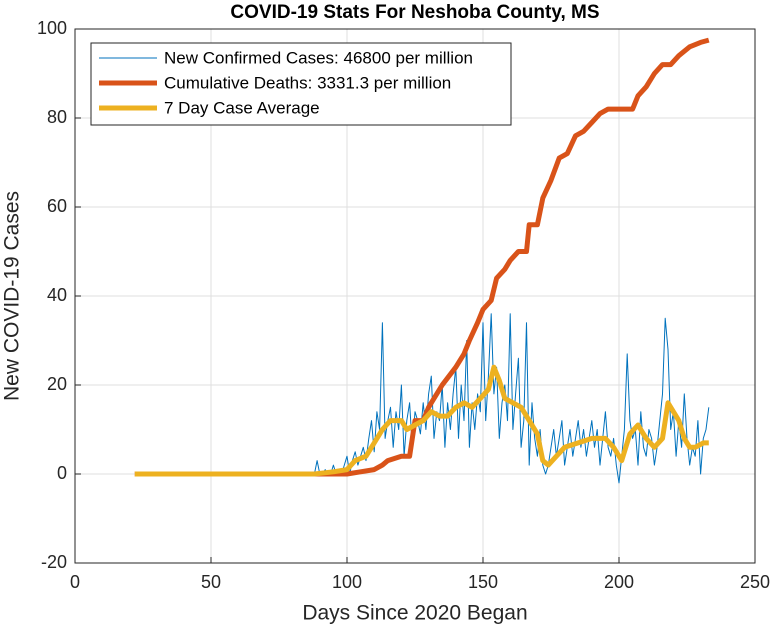 Image resolution: width=772 pixels, height=630 pixels. I want to click on y-tick-label: 20, so click(57, 384).